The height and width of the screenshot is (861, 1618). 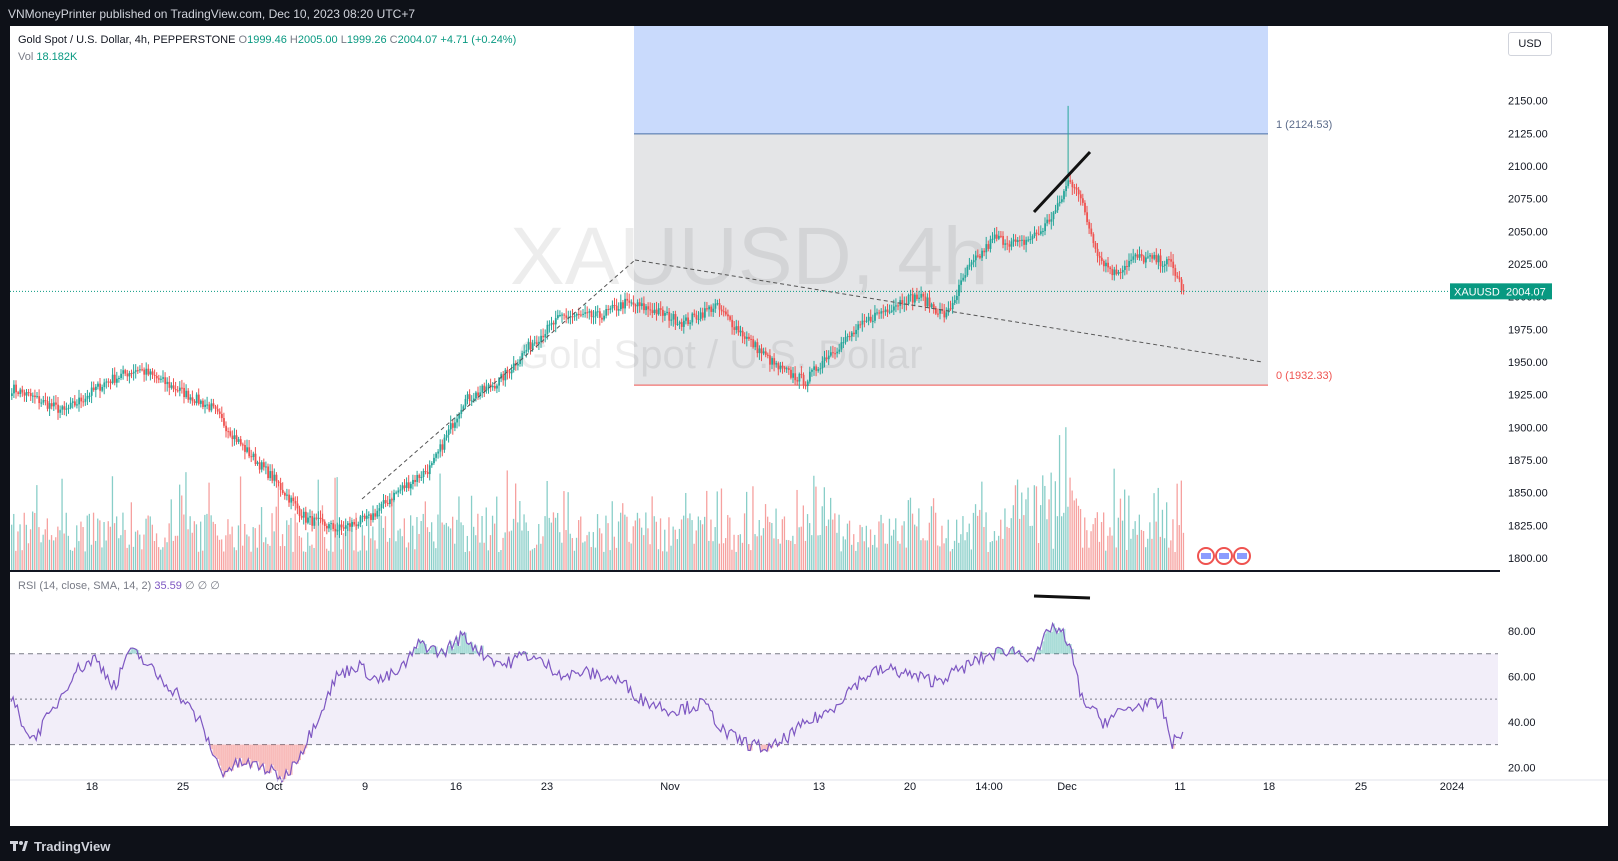 I want to click on price-axis-tick: 2075.00, so click(x=1528, y=200).